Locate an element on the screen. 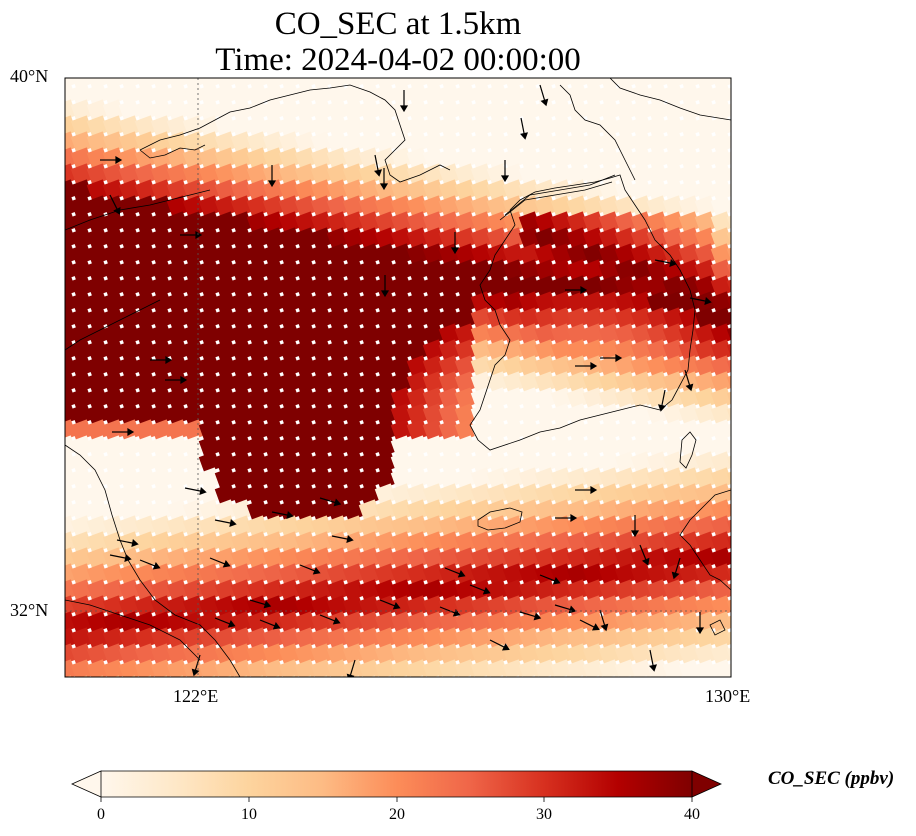 This screenshot has width=916, height=836. colorbar is located at coordinates (396, 786).